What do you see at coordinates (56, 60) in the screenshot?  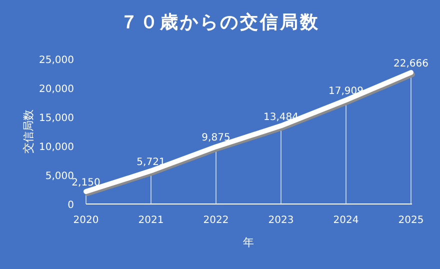 I see `y-tick-label: 25,000` at bounding box center [56, 60].